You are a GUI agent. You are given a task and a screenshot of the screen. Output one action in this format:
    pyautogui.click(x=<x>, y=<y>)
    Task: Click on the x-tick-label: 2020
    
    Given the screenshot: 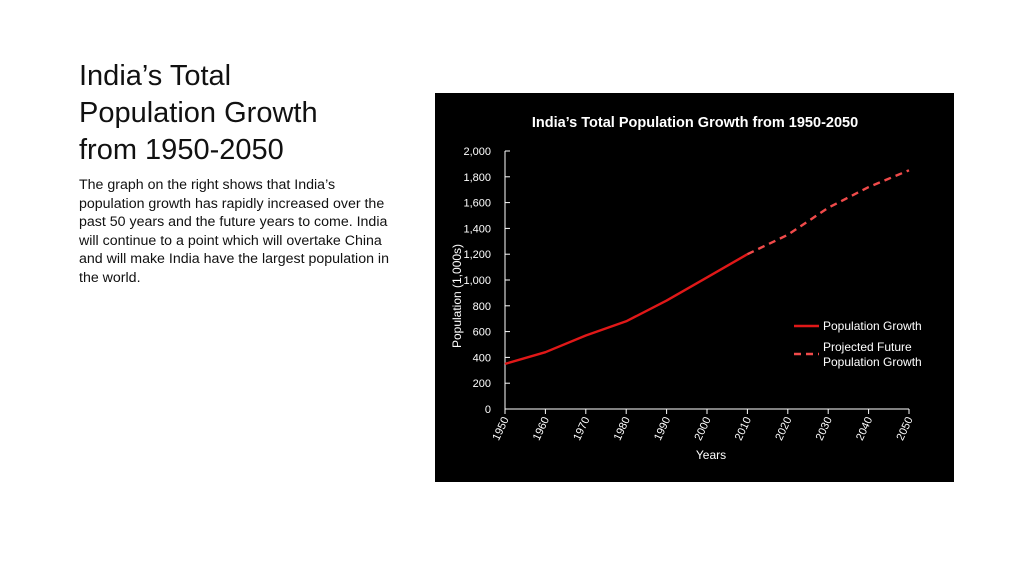 What is the action you would take?
    pyautogui.click(x=783, y=428)
    